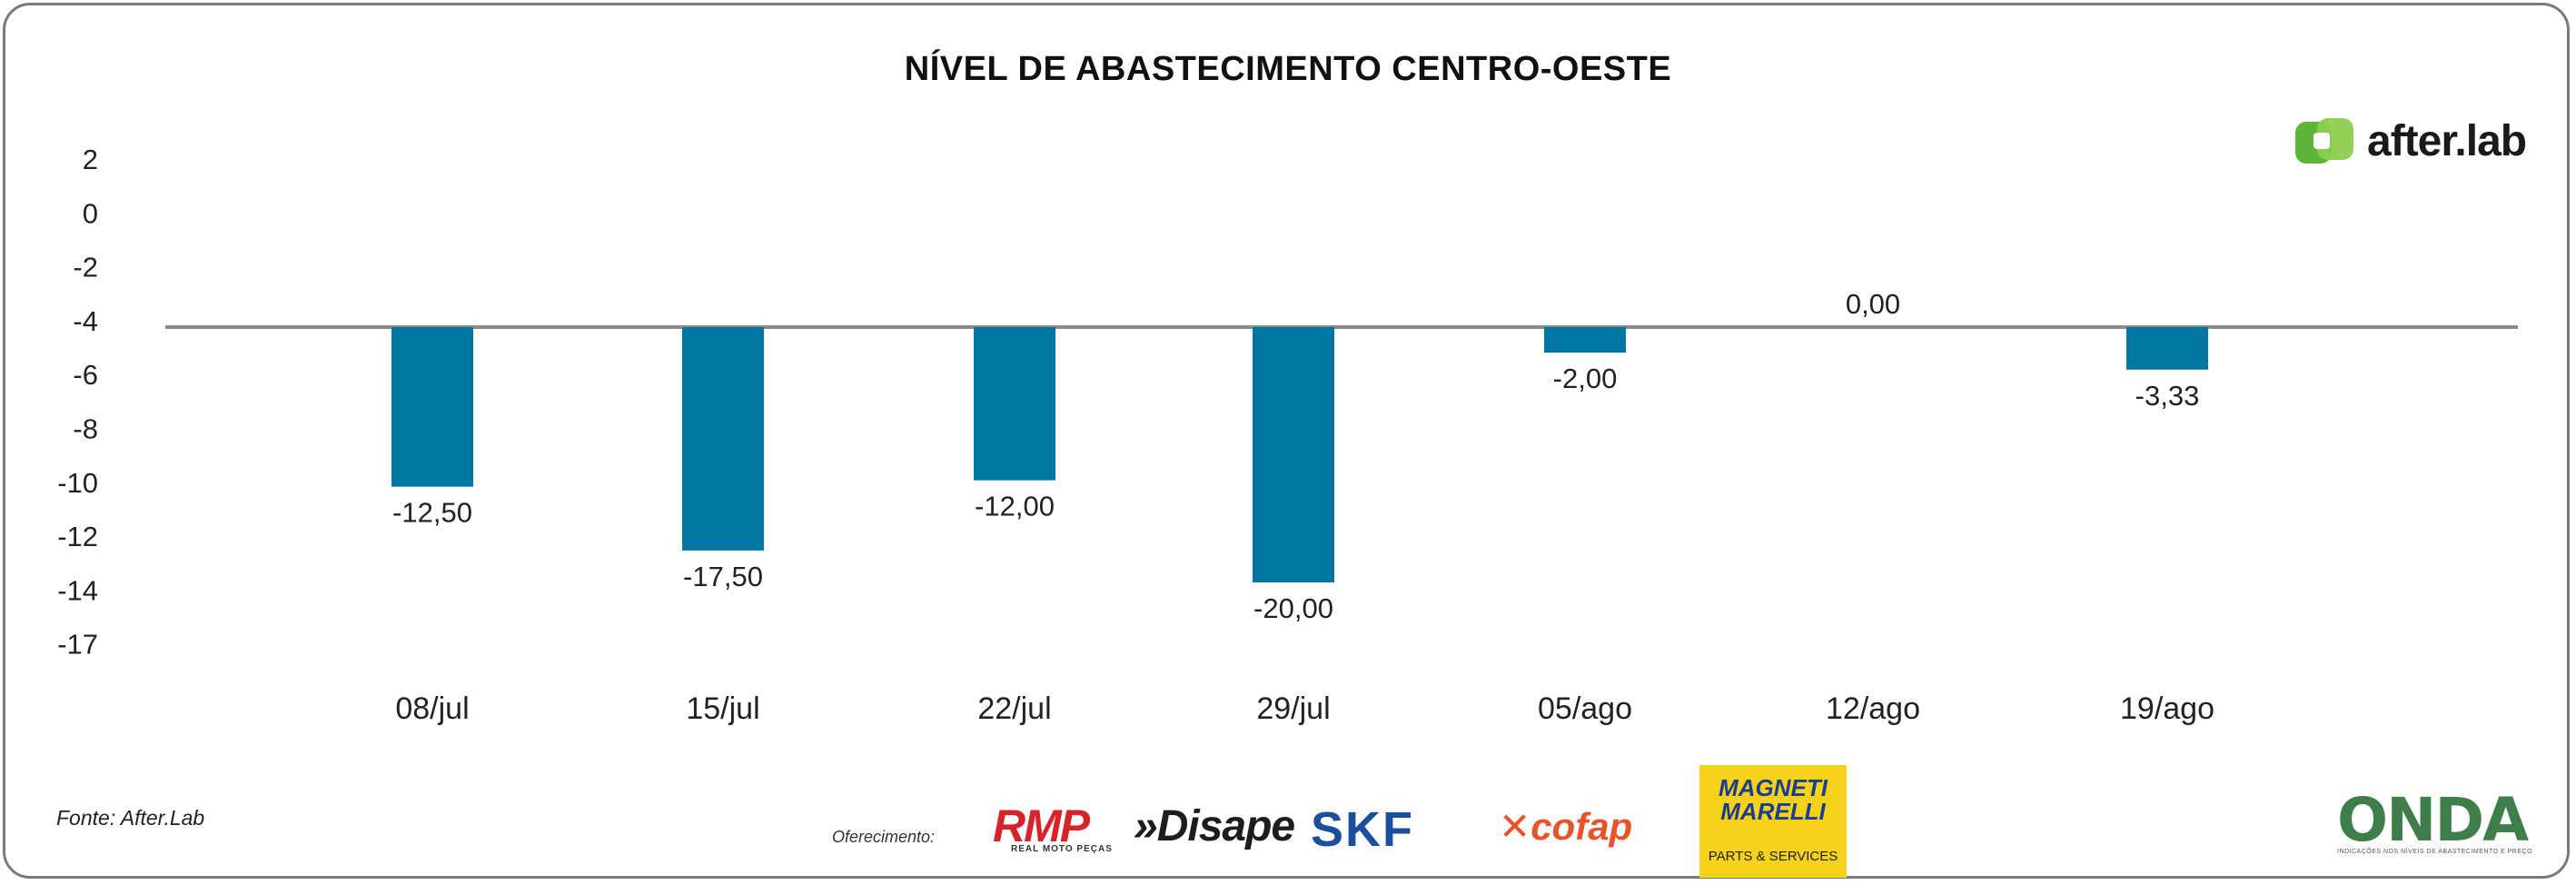 This screenshot has width=2576, height=885. What do you see at coordinates (432, 513) in the screenshot?
I see `data-label: -12,50` at bounding box center [432, 513].